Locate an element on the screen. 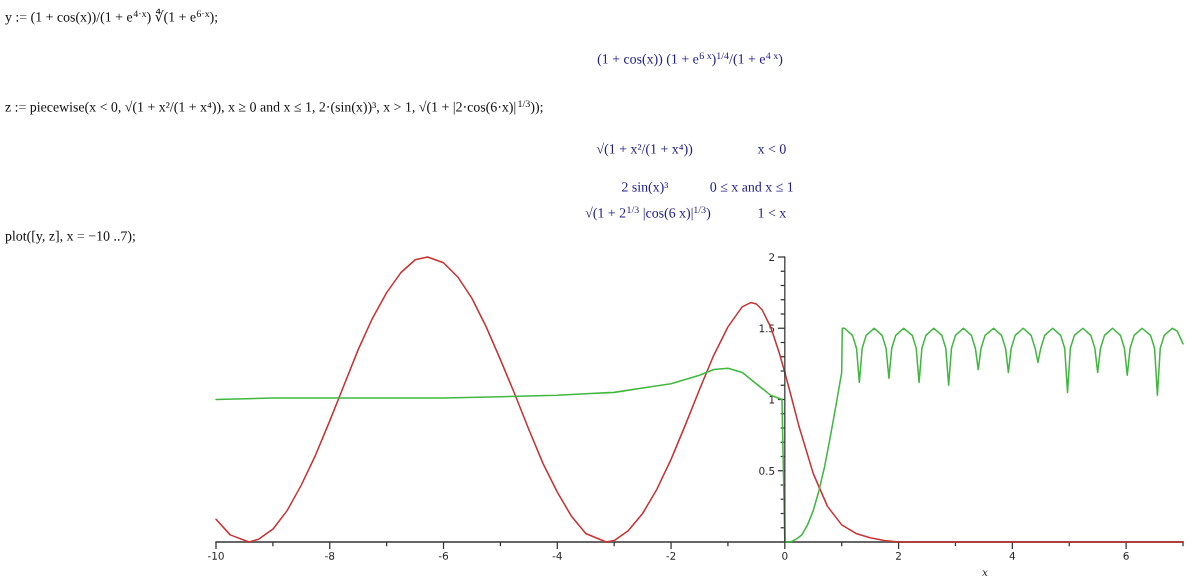 The image size is (1200, 581). text: √(1 + x²/(1 + x⁴)) is located at coordinates (644, 149).